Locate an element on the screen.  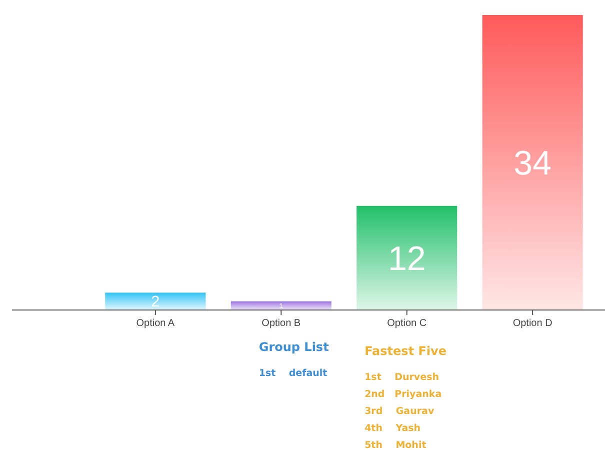
data-label: 12 is located at coordinates (407, 259).